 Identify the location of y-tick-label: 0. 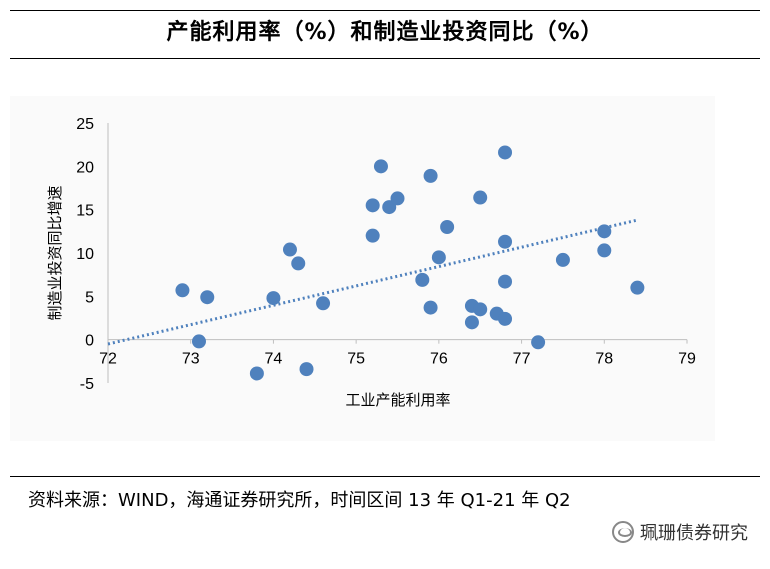
(89, 341).